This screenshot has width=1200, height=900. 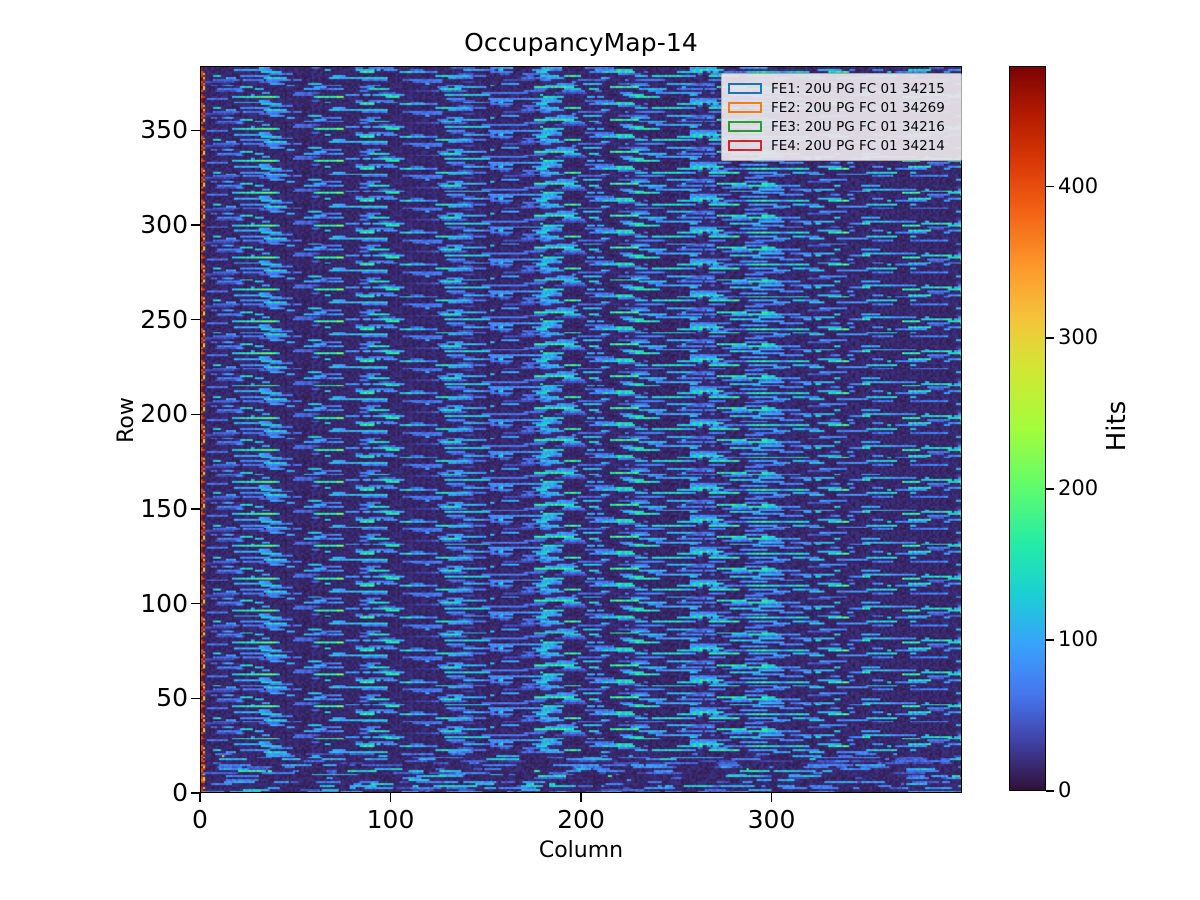 I want to click on legend-item: FE3: 20U PG FC 01 34216, so click(x=841, y=126).